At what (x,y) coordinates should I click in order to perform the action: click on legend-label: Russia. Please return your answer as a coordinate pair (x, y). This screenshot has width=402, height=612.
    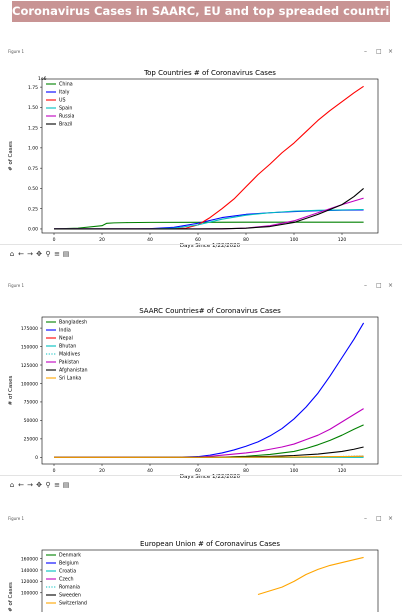
    Looking at the image, I should click on (66, 117).